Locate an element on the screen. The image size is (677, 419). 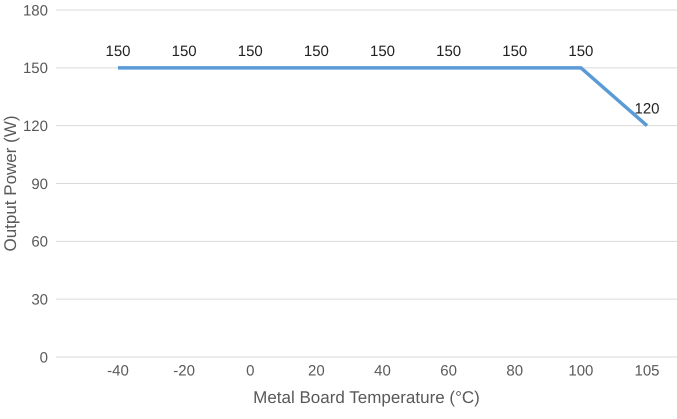
y-tick-label: 180 is located at coordinates (35, 11).